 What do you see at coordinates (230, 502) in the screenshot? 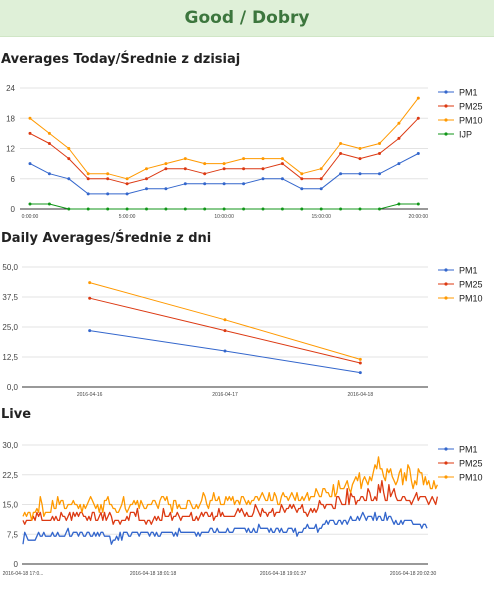
I see `series-line-pm25` at bounding box center [230, 502].